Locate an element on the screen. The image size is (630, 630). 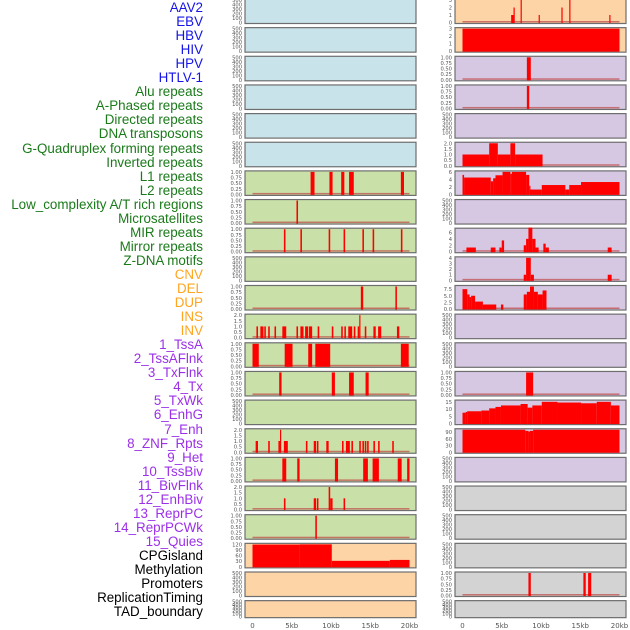
track-label: DNA transposons is located at coordinates (150, 134).